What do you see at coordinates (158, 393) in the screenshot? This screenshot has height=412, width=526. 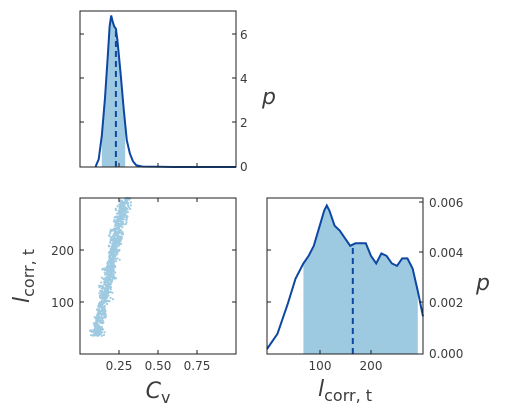 I see `scatter-xlabel: Cv` at bounding box center [158, 393].